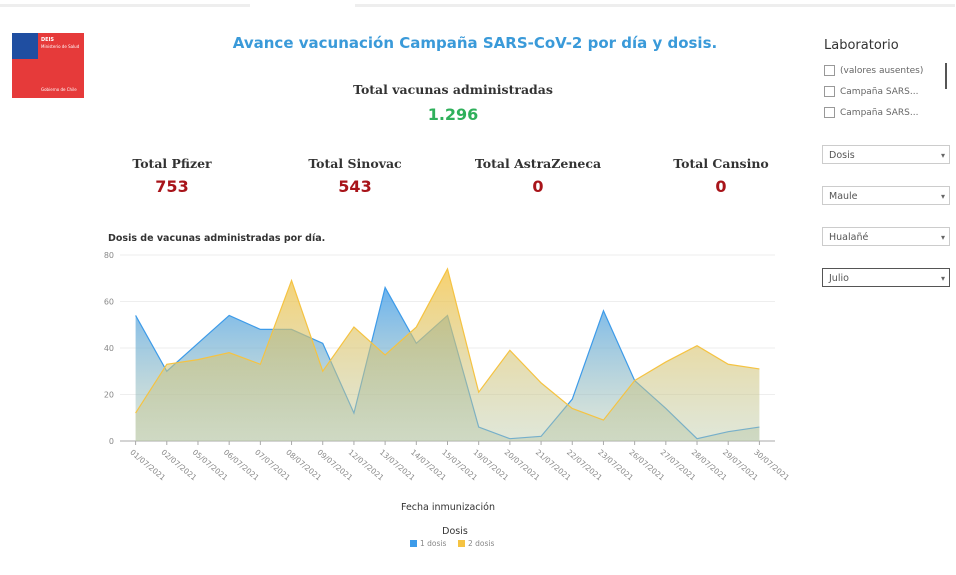 This screenshot has height=575, width=956. Describe the element at coordinates (433, 543) in the screenshot. I see `legend-label: 1 dosis` at that location.